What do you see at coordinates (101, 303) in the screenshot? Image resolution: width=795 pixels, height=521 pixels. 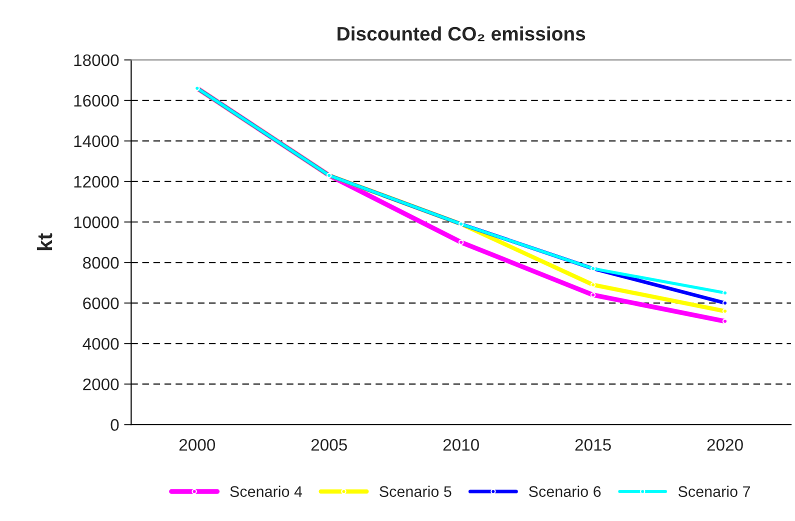 I see `y-tick-label: 6000` at bounding box center [101, 303].